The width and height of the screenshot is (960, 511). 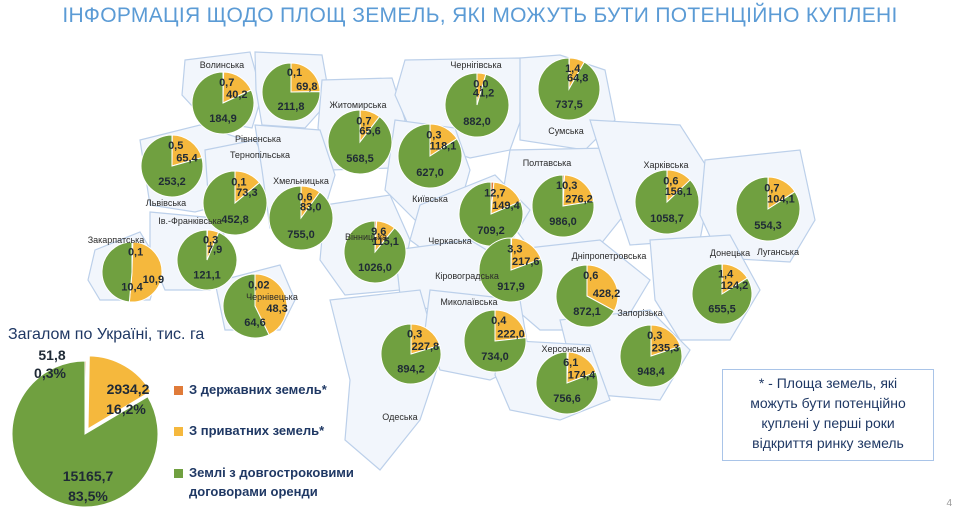 What do you see at coordinates (679, 192) in the screenshot?
I see `pie-label-private: 156,1` at bounding box center [679, 192].